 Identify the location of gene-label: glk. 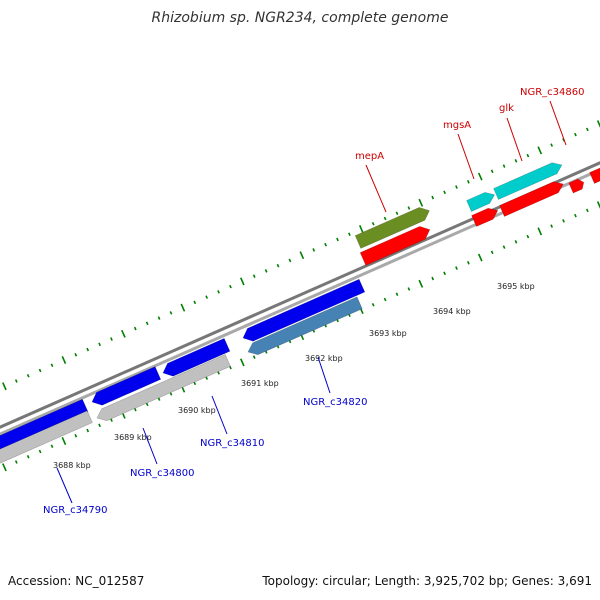
(506, 108).